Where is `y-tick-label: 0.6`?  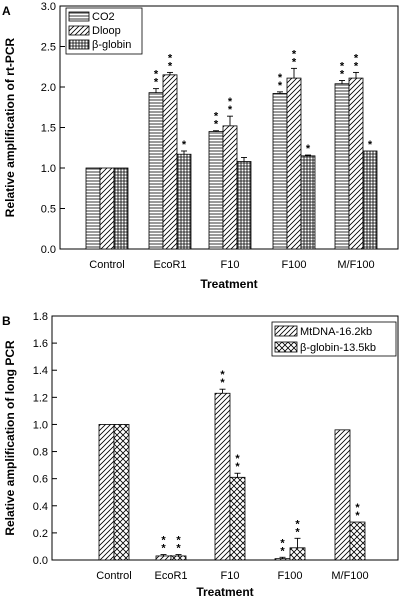 y-tick-label: 0.6 is located at coordinates (40, 480).